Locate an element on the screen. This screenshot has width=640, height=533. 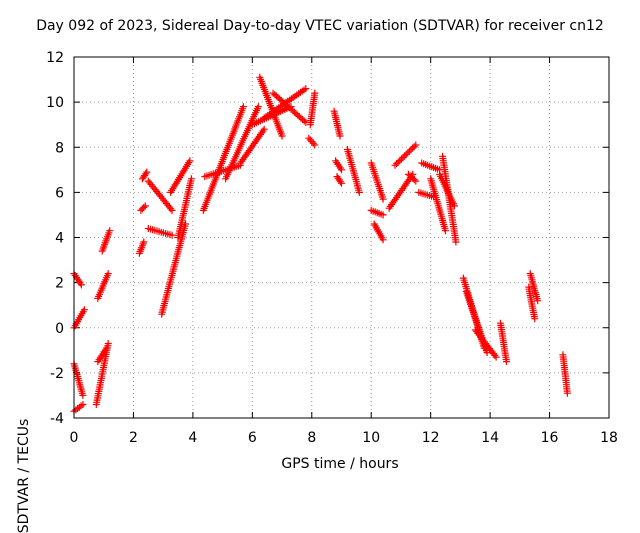
y-axis-label: SDTVAR / TECUs is located at coordinates (24, 475).